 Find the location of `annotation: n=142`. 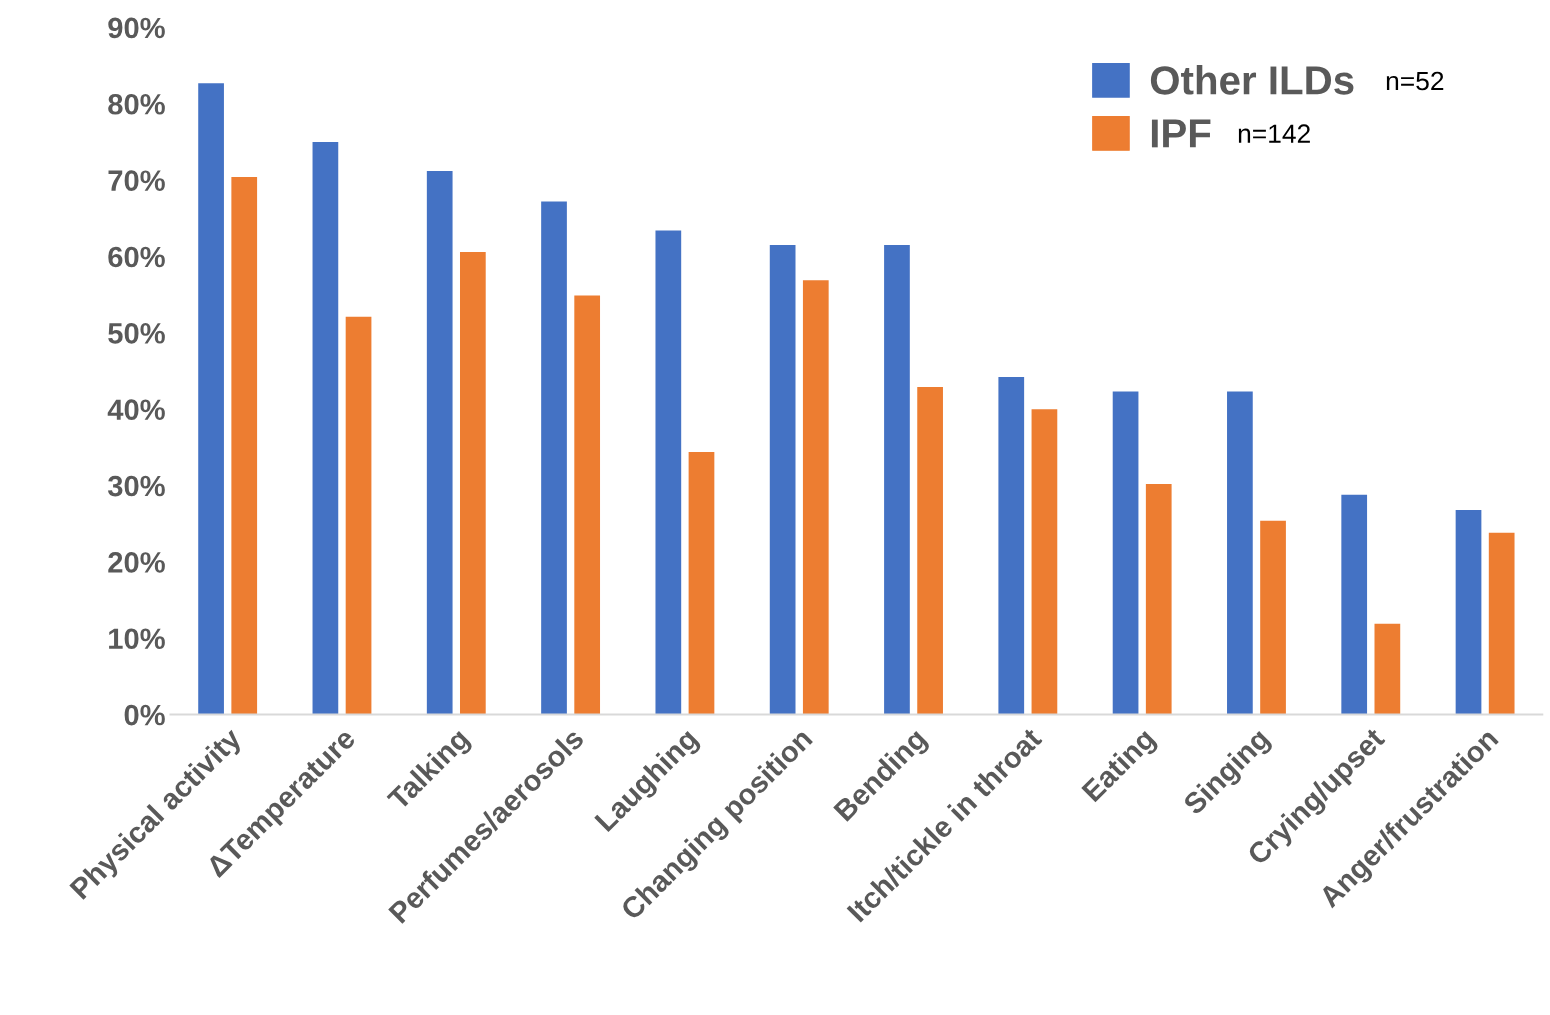

annotation: n=142 is located at coordinates (1274, 133).